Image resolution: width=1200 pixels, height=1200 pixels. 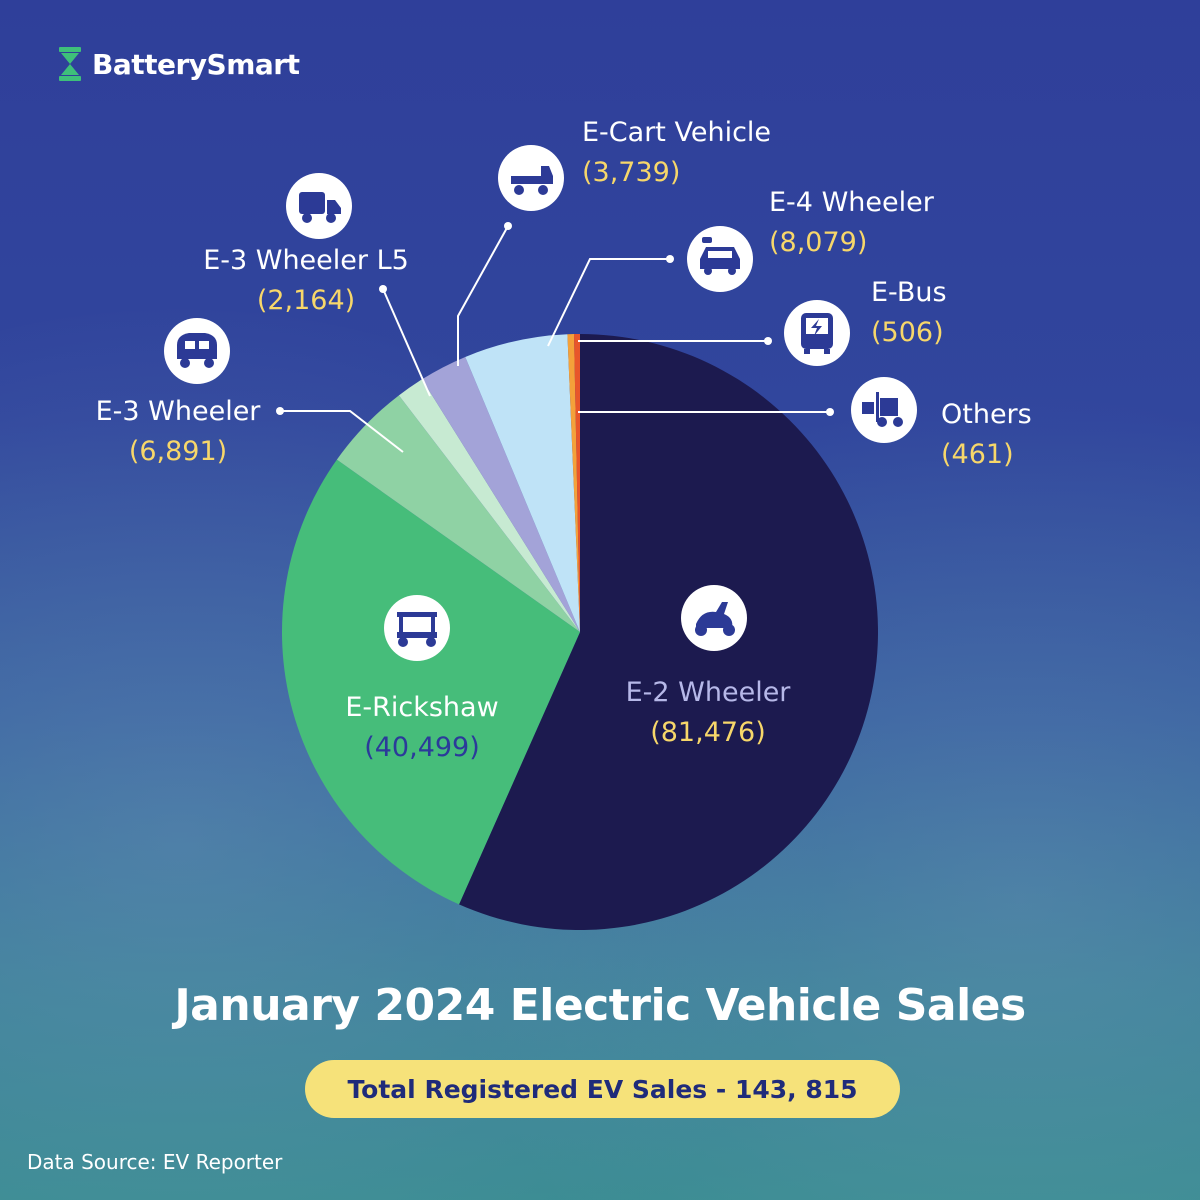 I want to click on chart-title: January 2024 Electric Vehicle Sales, so click(x=600, y=1005).